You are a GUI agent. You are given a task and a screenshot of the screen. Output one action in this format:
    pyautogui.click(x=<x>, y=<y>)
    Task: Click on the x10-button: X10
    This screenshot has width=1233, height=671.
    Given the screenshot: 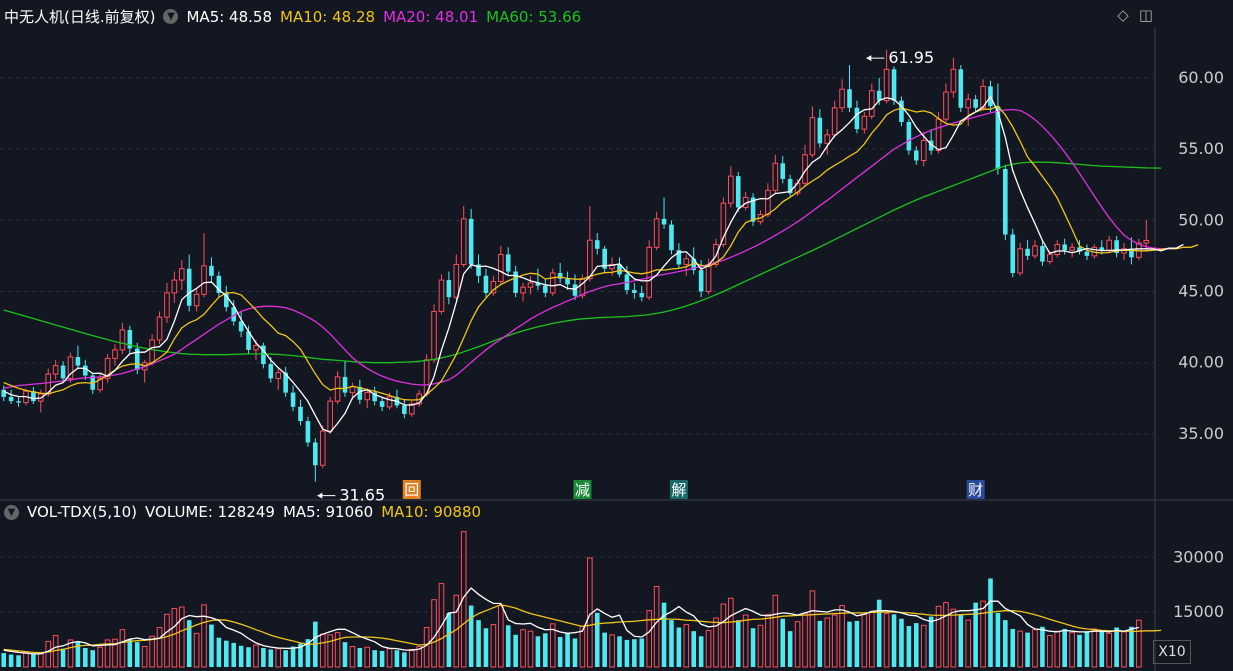 What is the action you would take?
    pyautogui.click(x=1172, y=652)
    